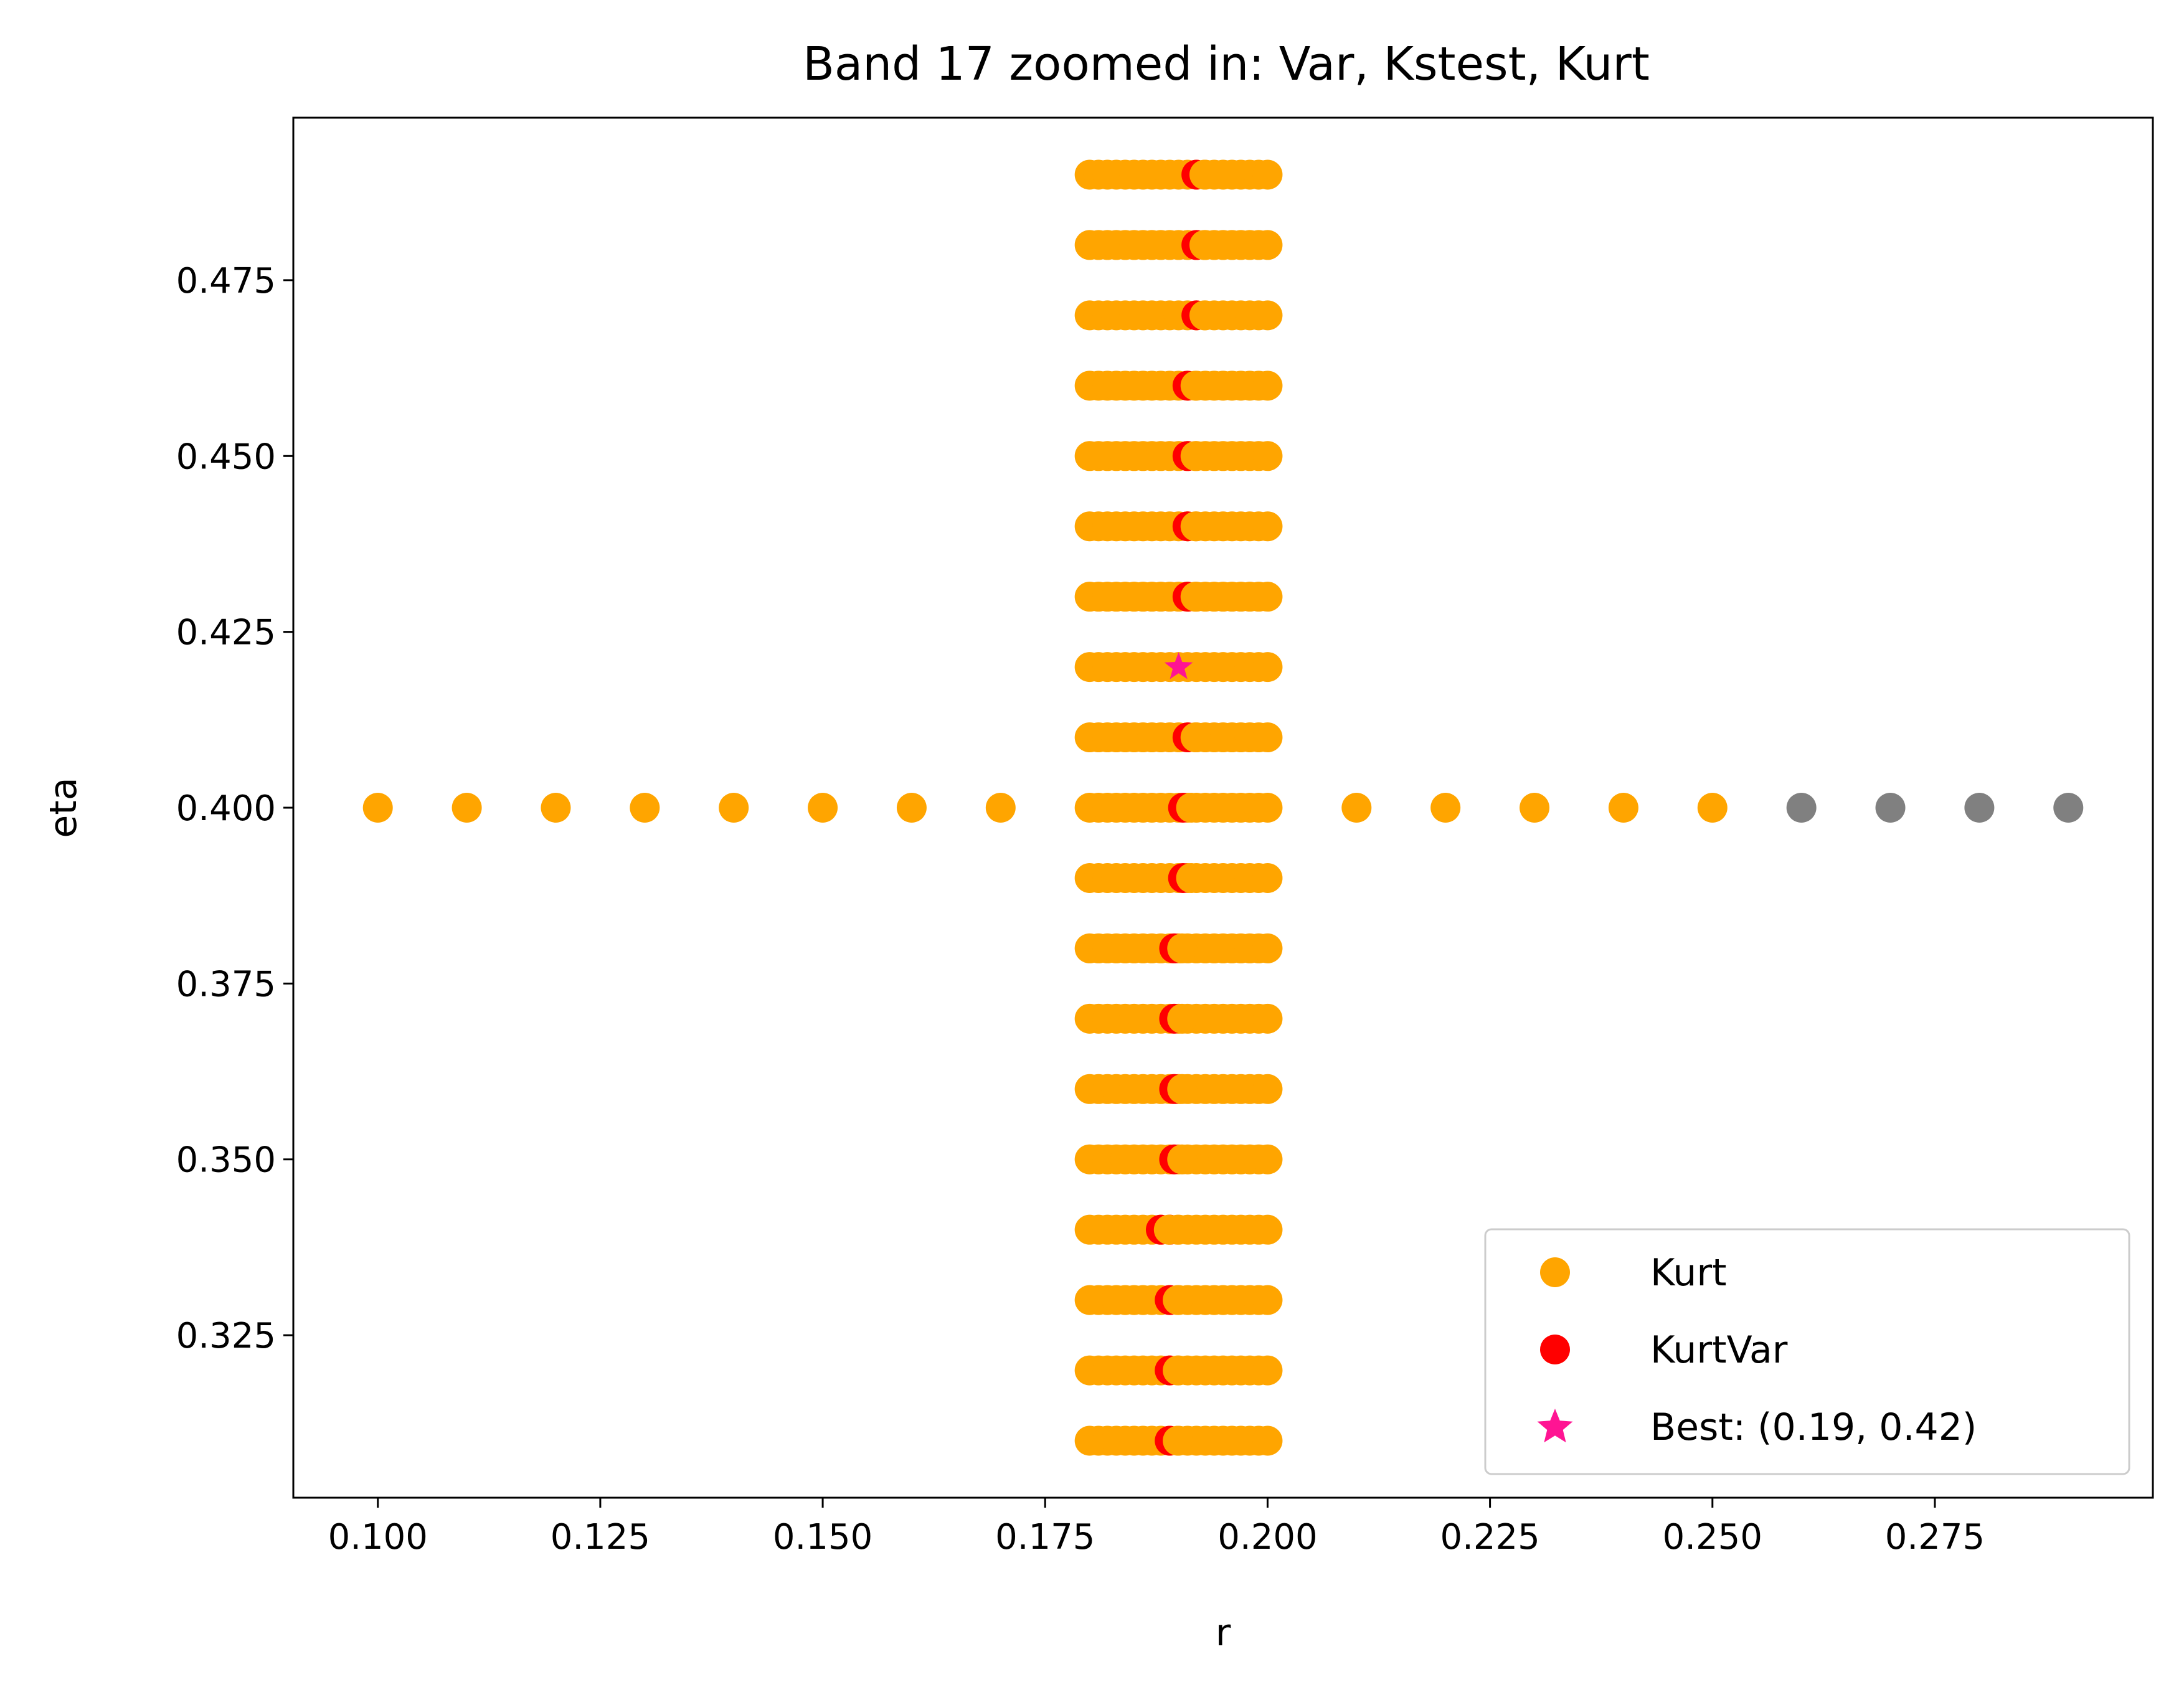 This screenshot has height=1692, width=2184. Describe the element at coordinates (1688, 1273) in the screenshot. I see `legend-kurt-label: Kurt` at that location.